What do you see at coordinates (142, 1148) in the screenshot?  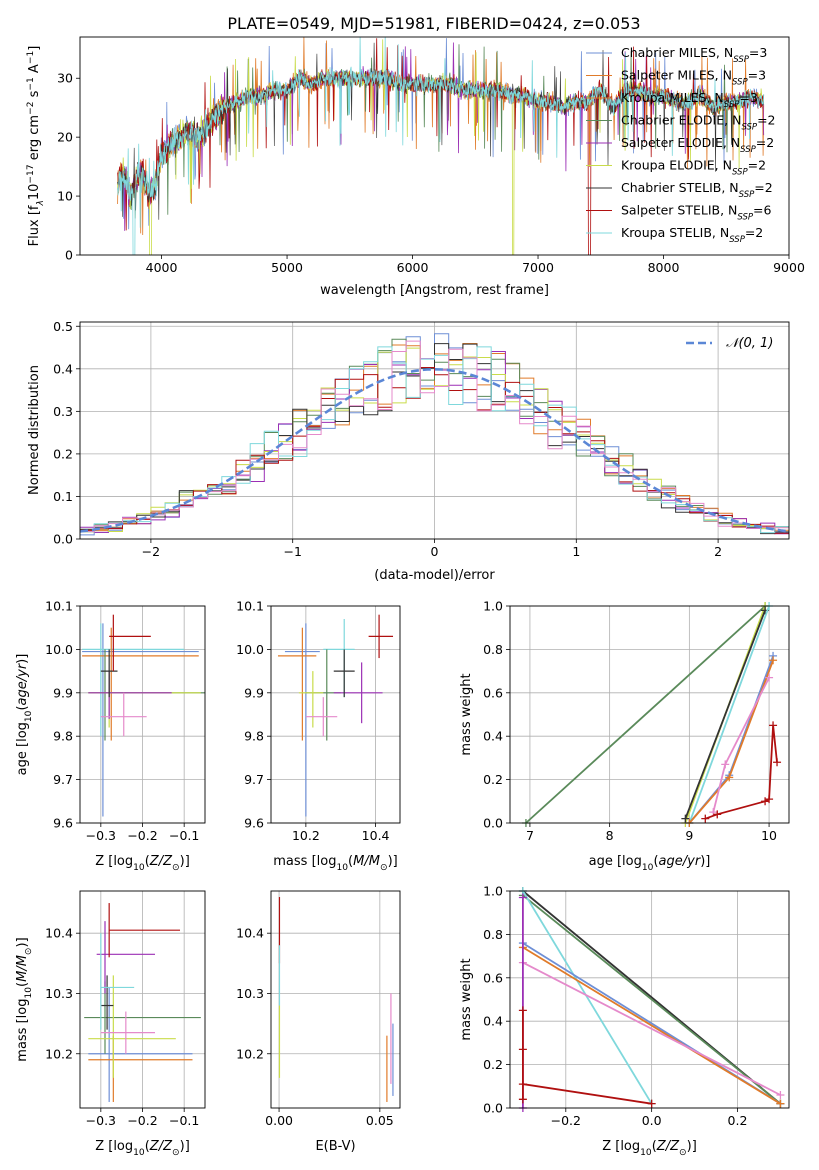 I see `mass-vs-Z-xlabel: Z [log10(Z/Z⊙)]` at bounding box center [142, 1148].